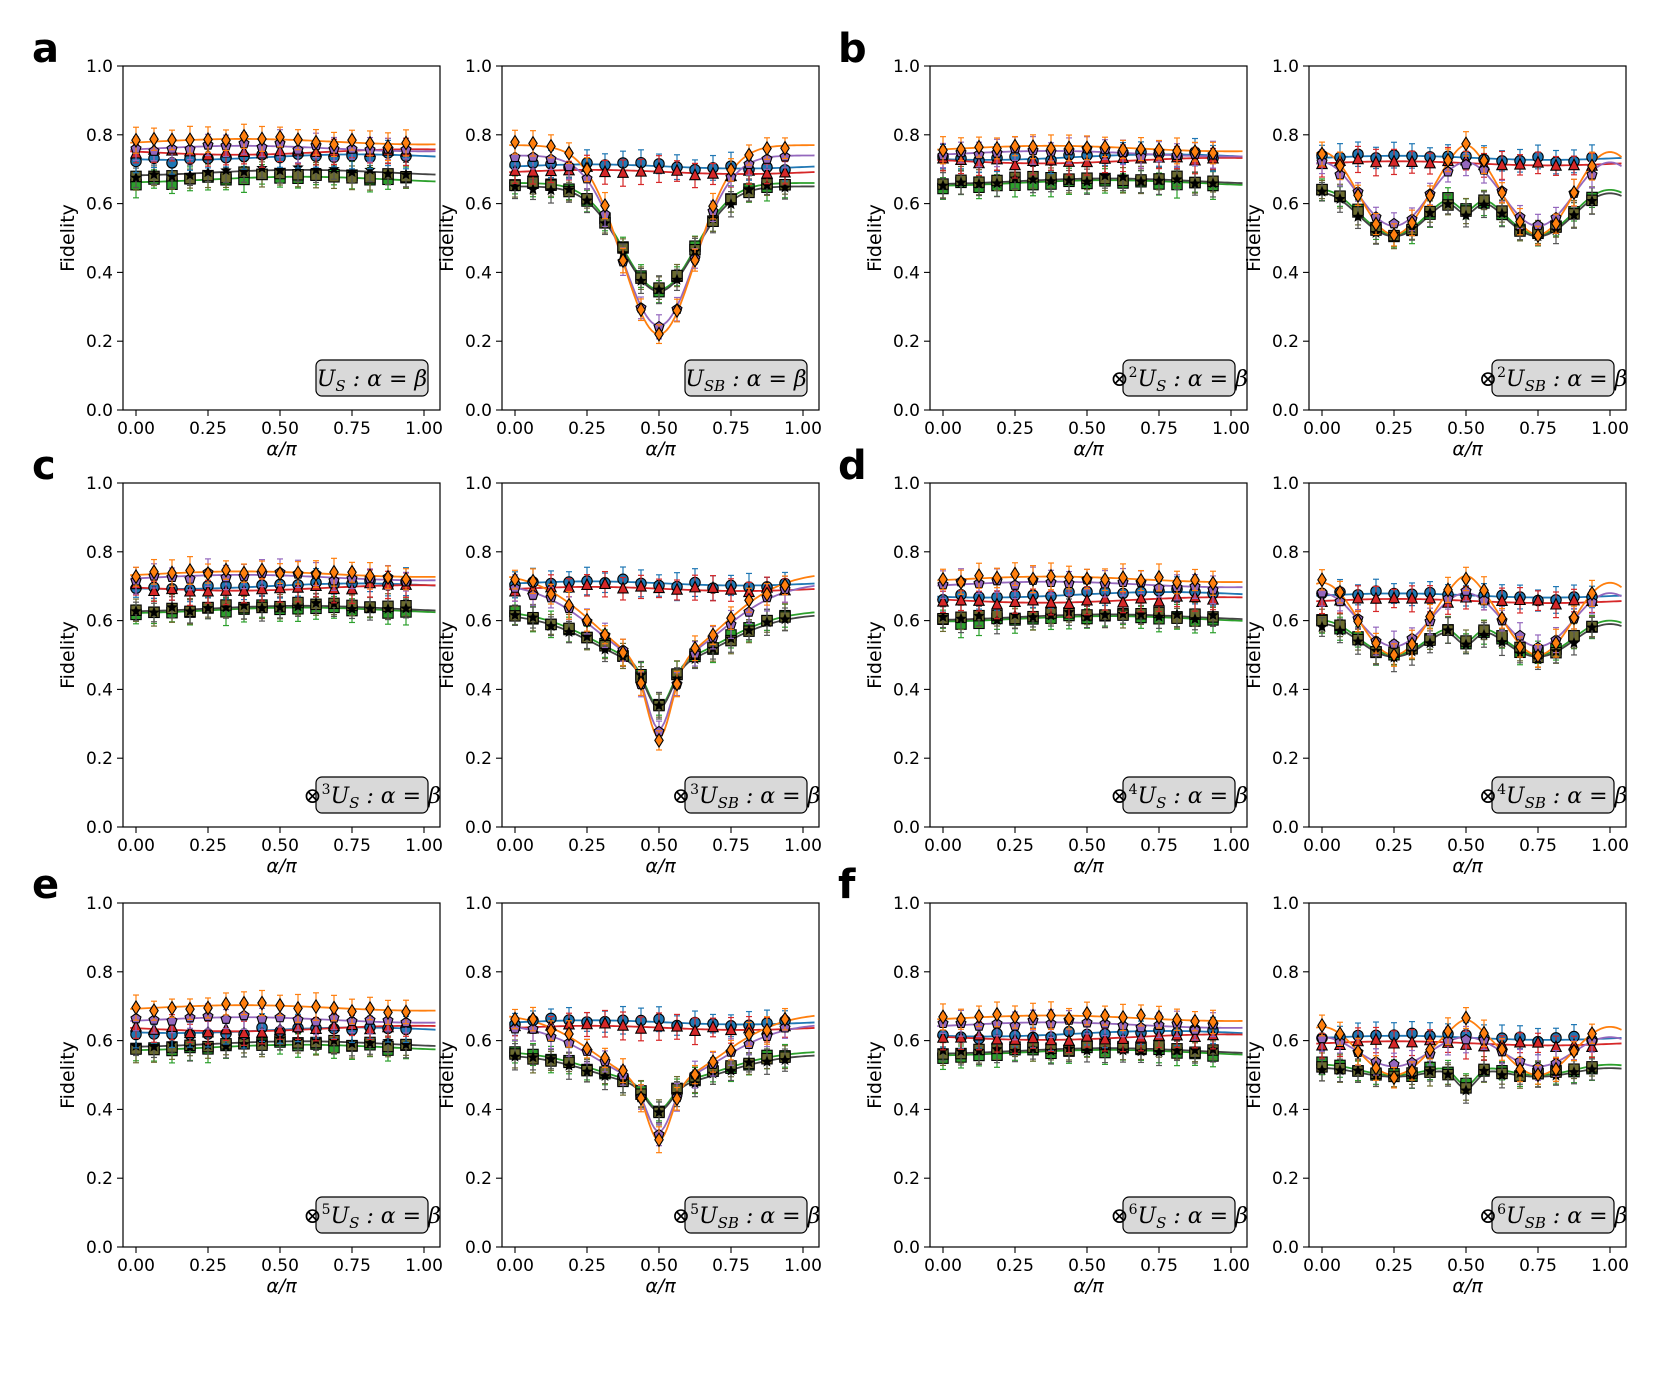 This screenshot has width=1661, height=1381. I want to click on panel-label-box: ⊗5USB : α = β, so click(746, 1215).